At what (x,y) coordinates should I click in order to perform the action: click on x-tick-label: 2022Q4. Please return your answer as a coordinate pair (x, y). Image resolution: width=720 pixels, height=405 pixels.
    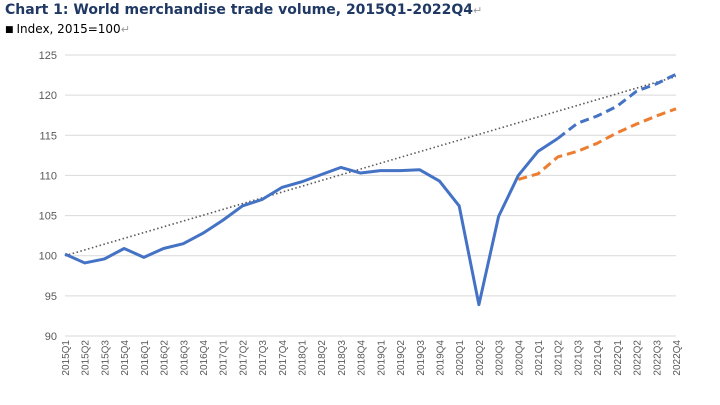
    Looking at the image, I should click on (677, 358).